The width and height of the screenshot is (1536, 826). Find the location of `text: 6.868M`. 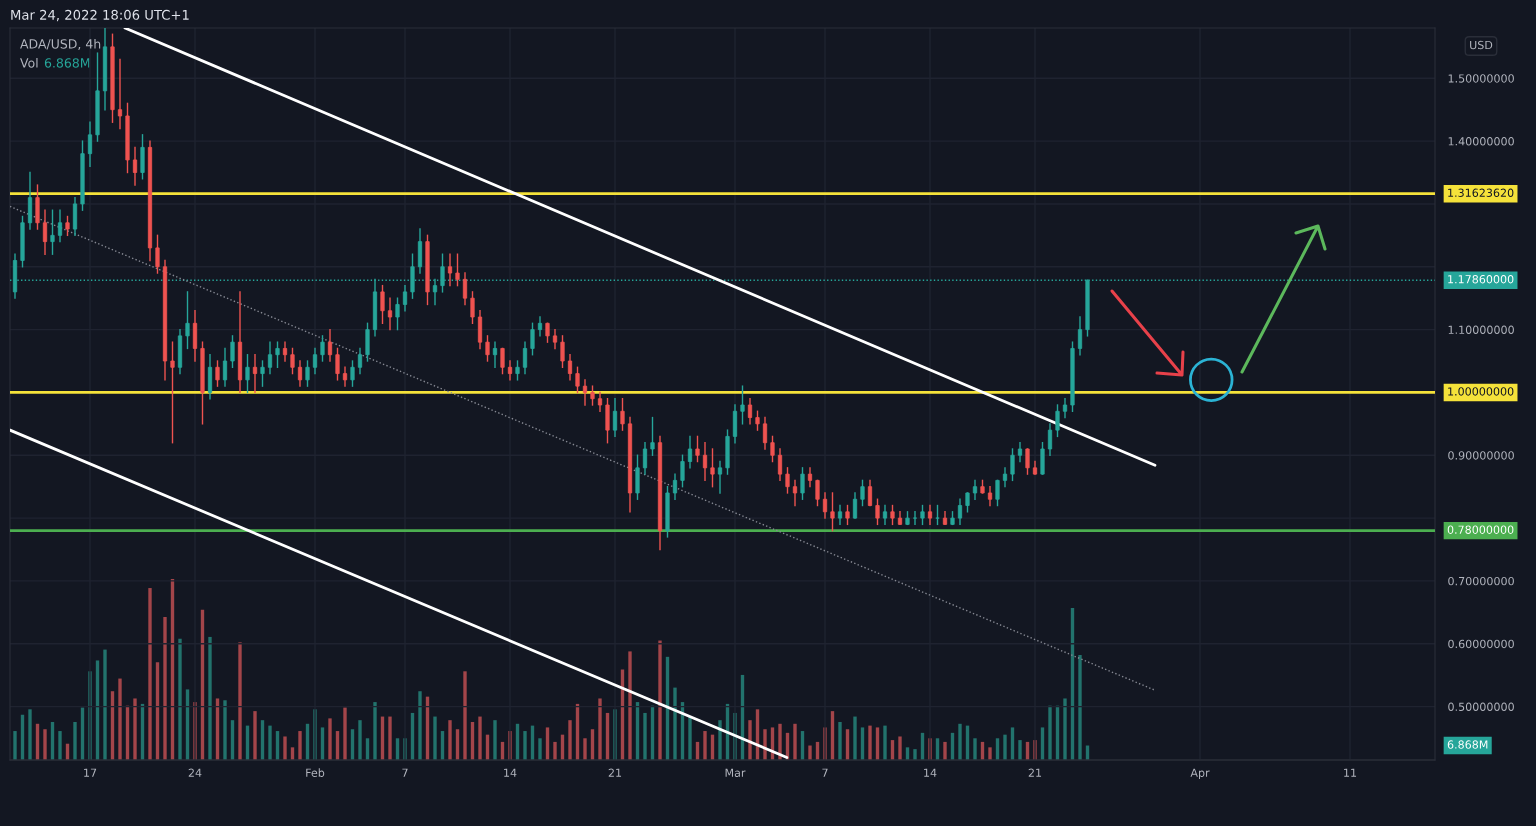

text: 6.868M is located at coordinates (1467, 744).